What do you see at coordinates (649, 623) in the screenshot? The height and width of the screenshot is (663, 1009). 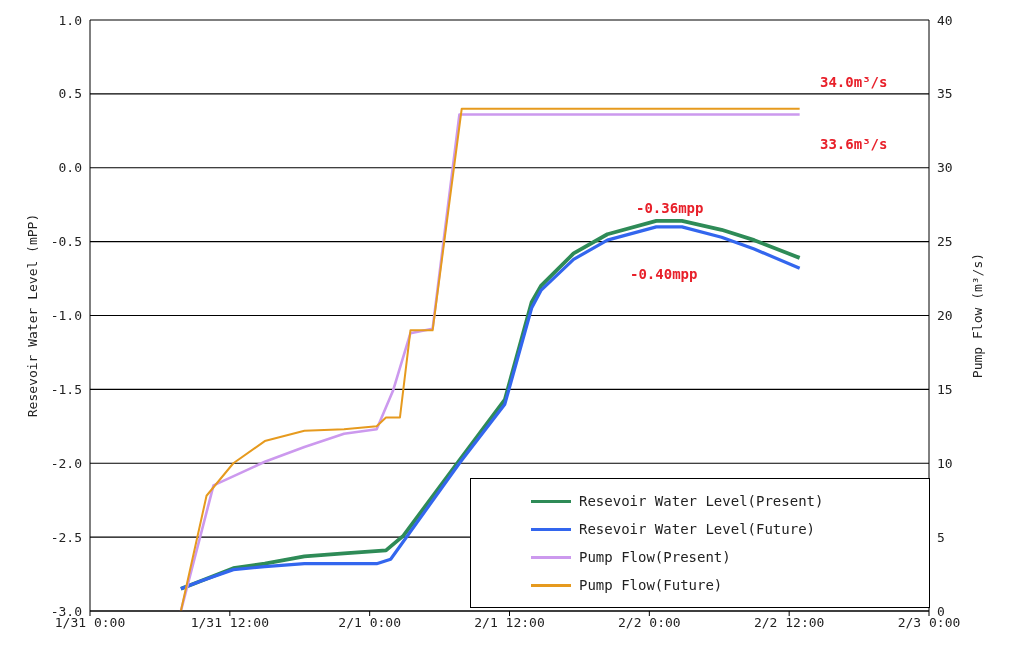 I see `x-tick-label: 2/2 0:00` at bounding box center [649, 623].